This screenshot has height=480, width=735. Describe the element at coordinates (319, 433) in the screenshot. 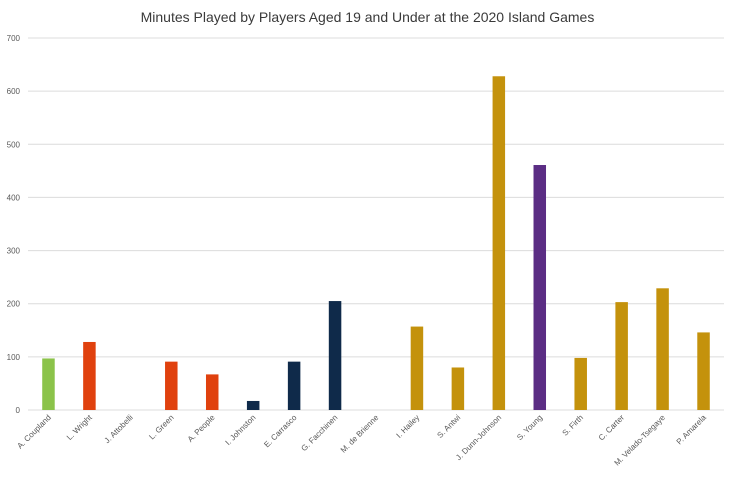

I see `x-tick-label: G. Facchinen` at that location.